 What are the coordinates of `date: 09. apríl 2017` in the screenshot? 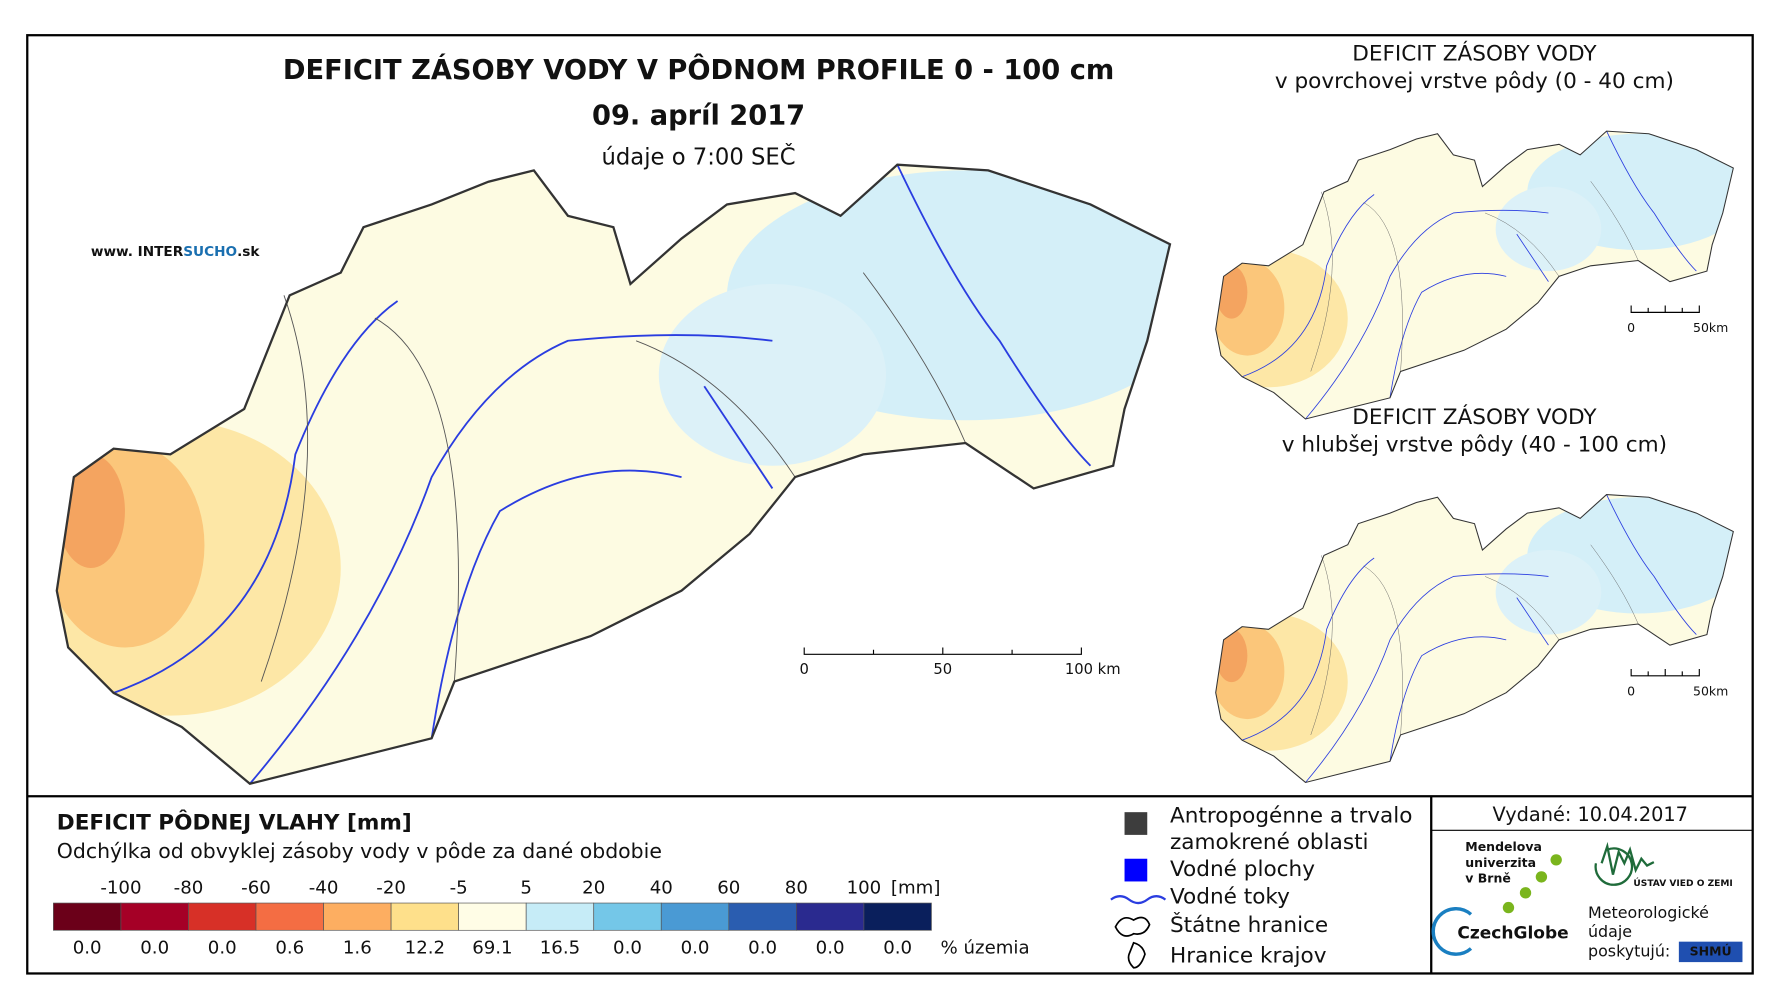 It's located at (698, 115).